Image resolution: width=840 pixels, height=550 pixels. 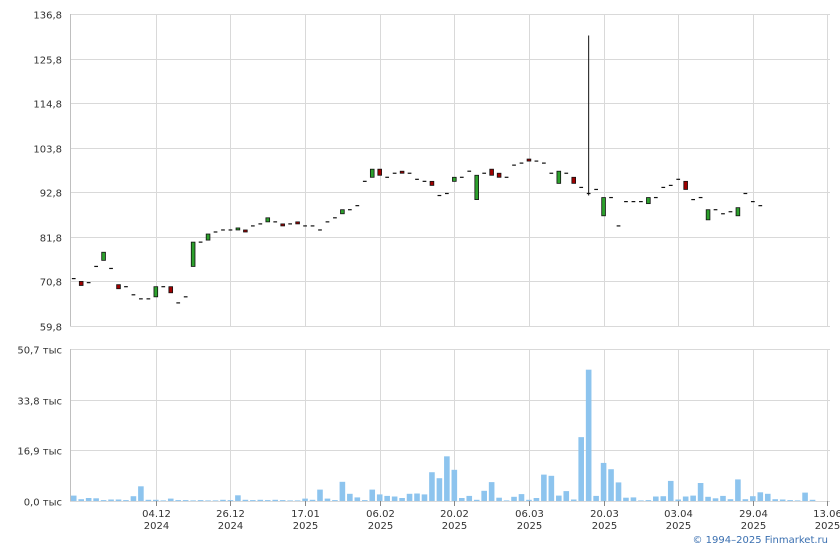 I want to click on price-y-tick-label: 59,8, so click(x=51, y=328).